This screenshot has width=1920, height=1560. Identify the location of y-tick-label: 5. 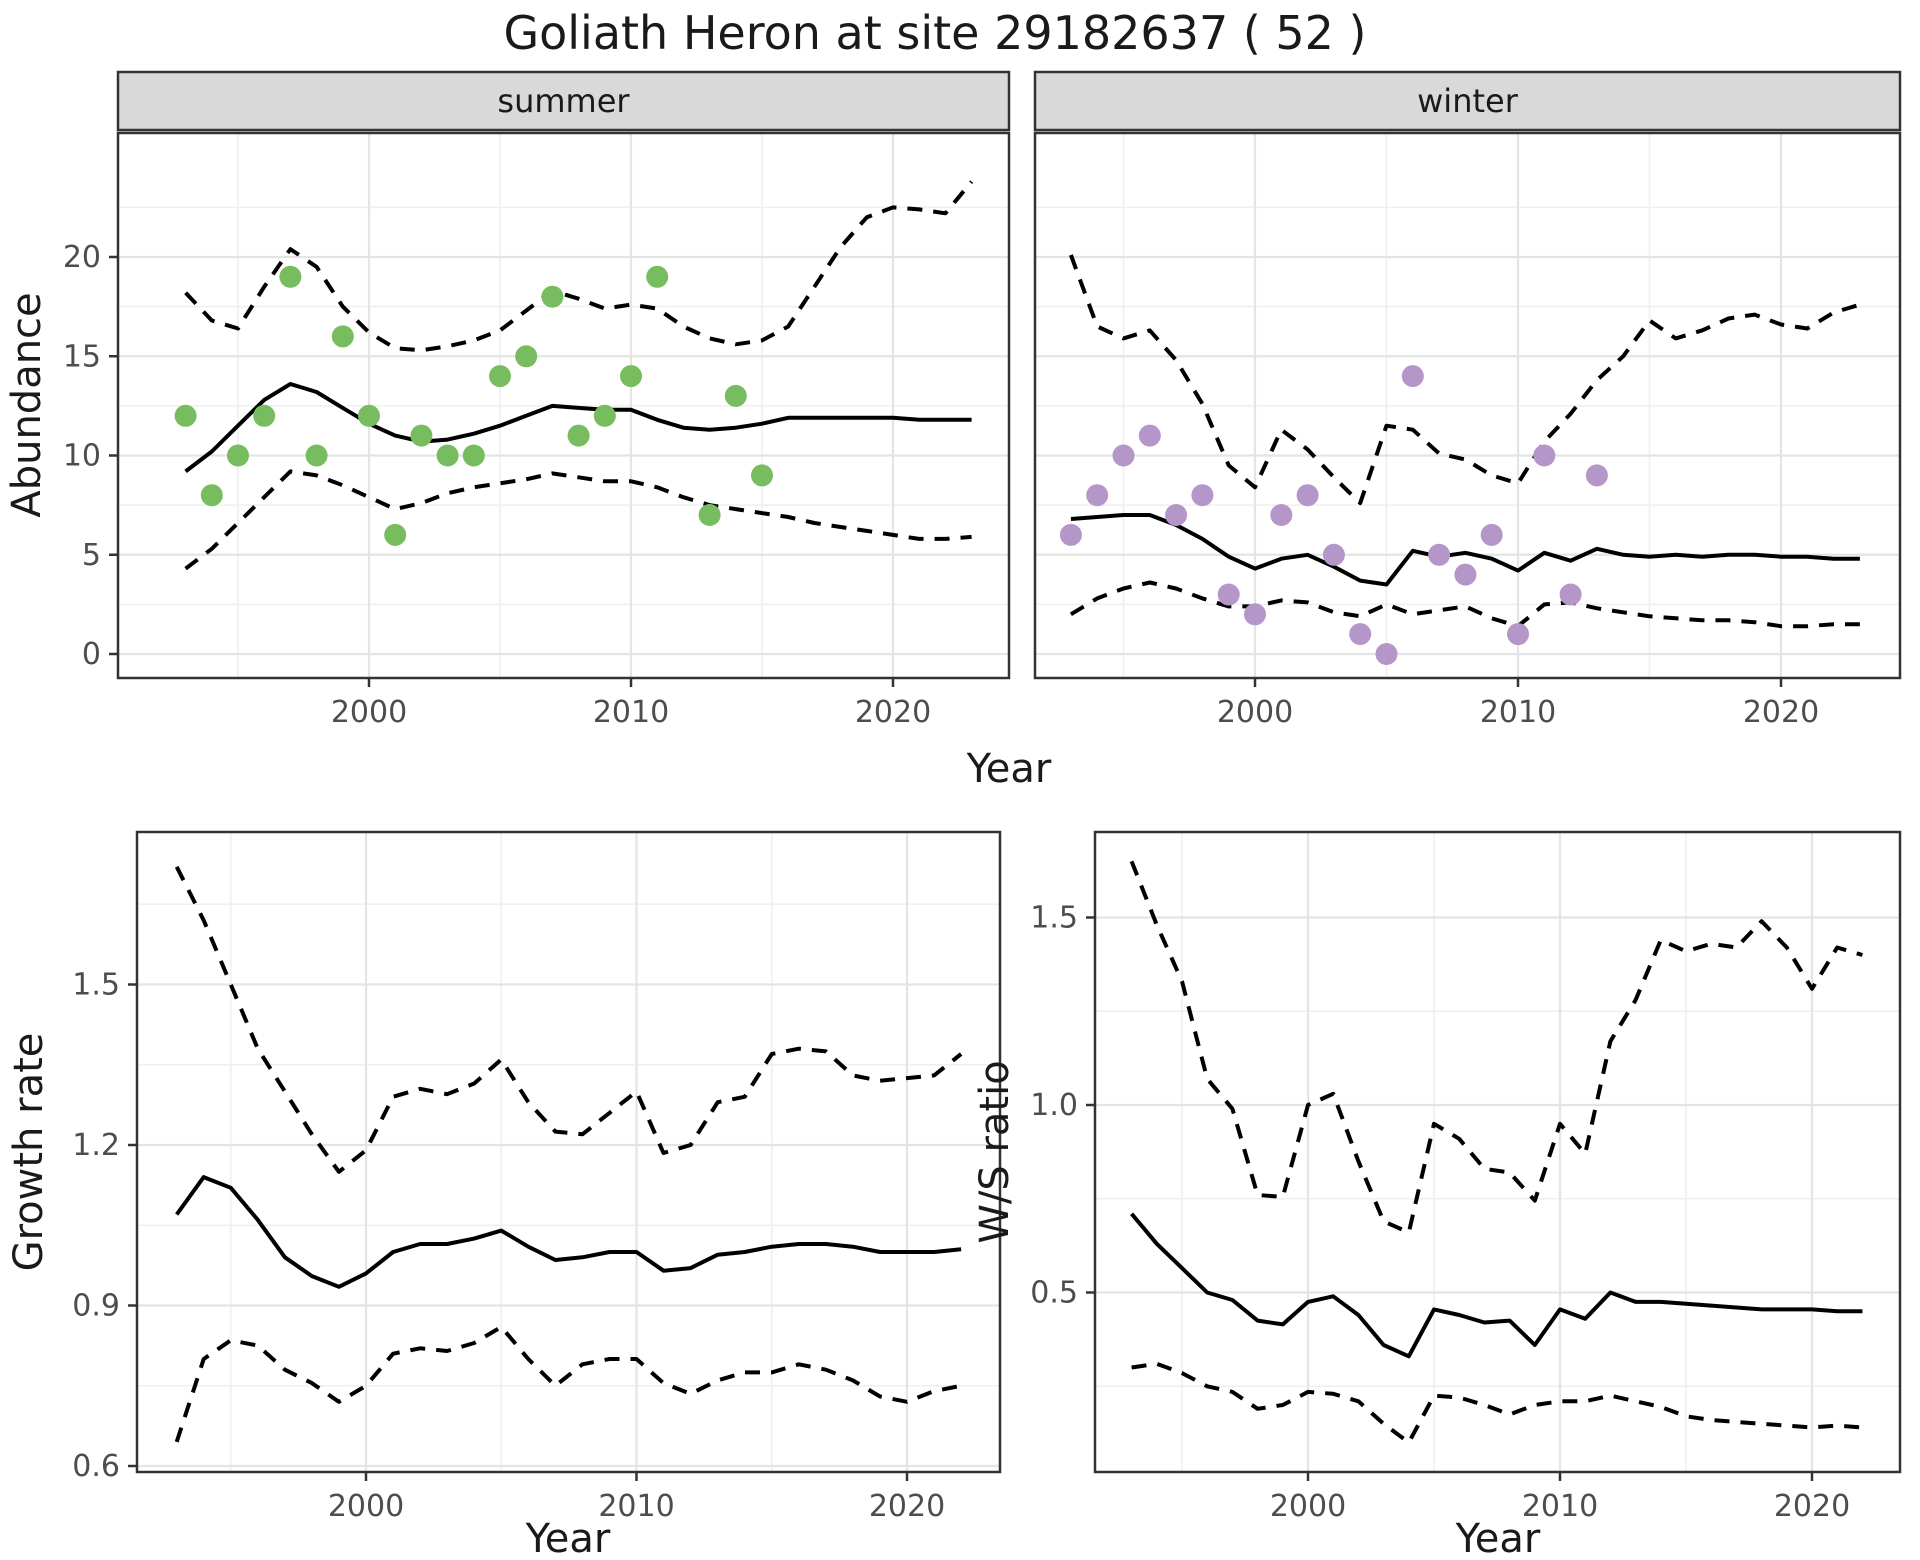
(91, 555).